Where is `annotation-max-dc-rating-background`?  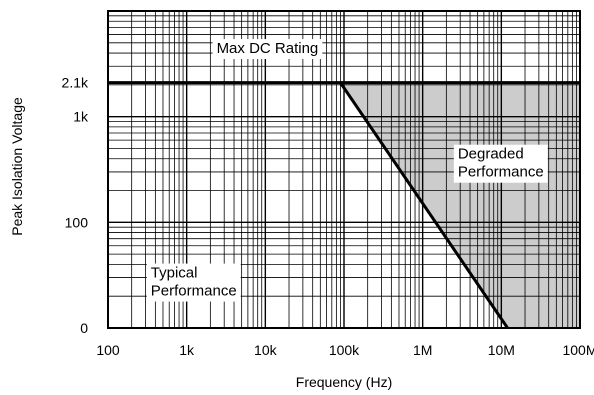 annotation-max-dc-rating-background is located at coordinates (267, 49).